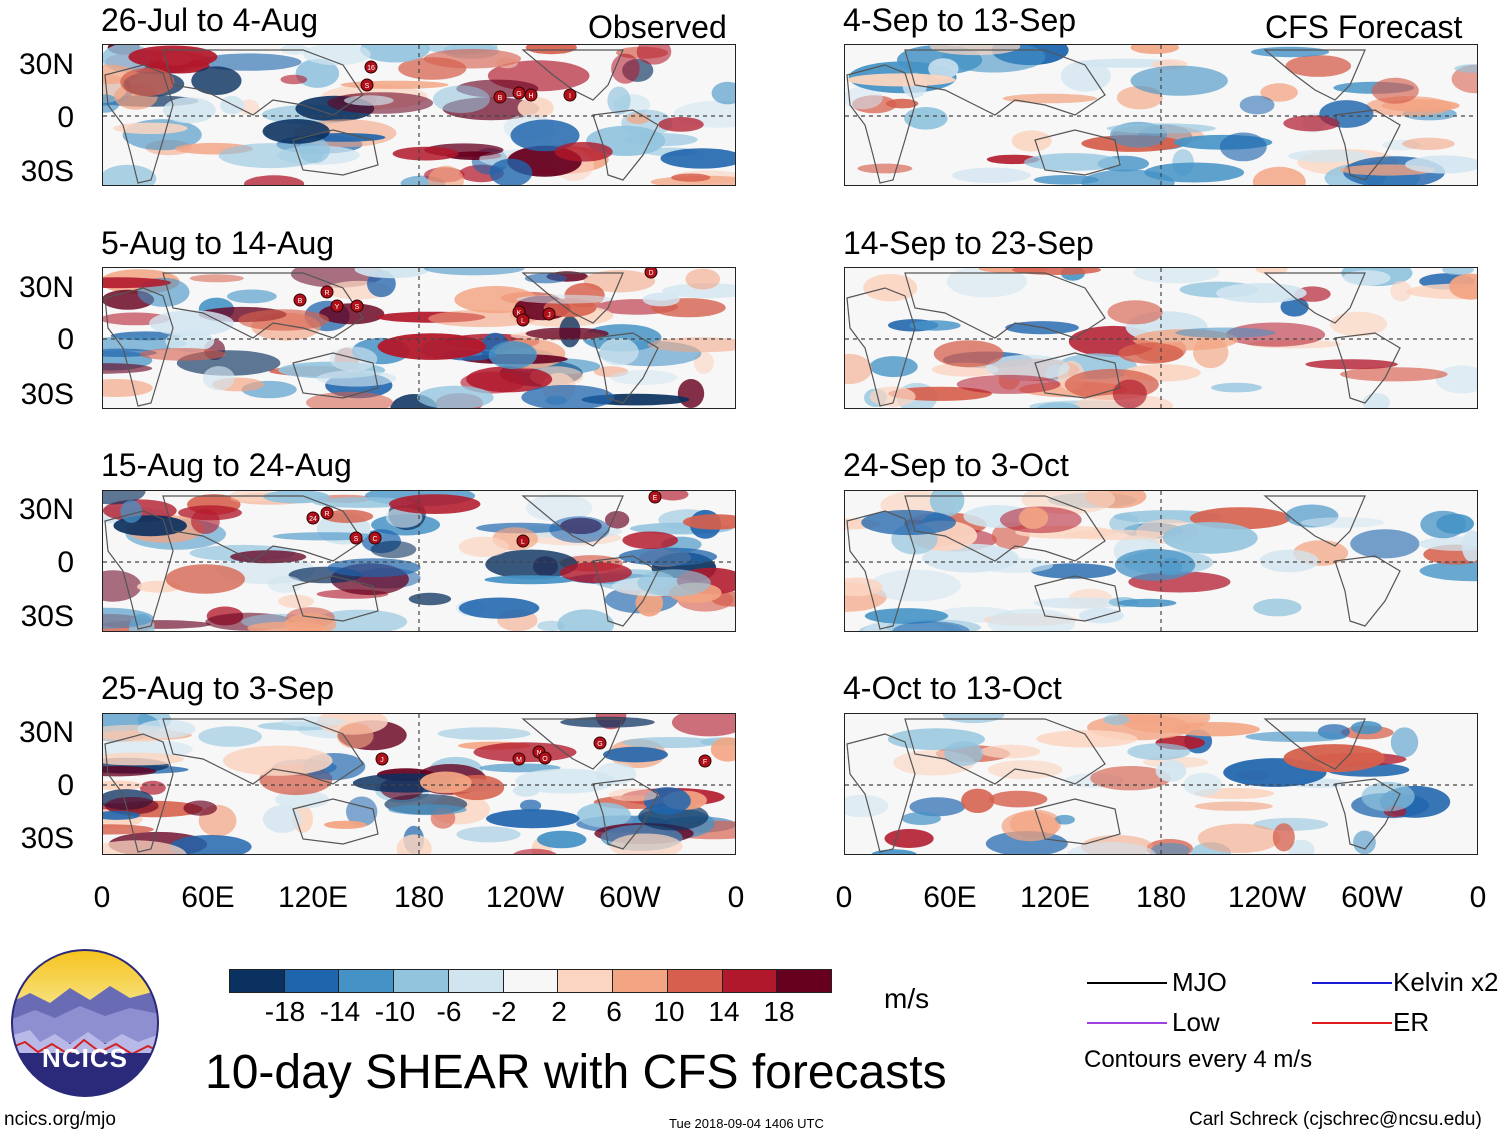 The height and width of the screenshot is (1137, 1510). What do you see at coordinates (600, 743) in the screenshot?
I see `tropical-storm-marker: G` at bounding box center [600, 743].